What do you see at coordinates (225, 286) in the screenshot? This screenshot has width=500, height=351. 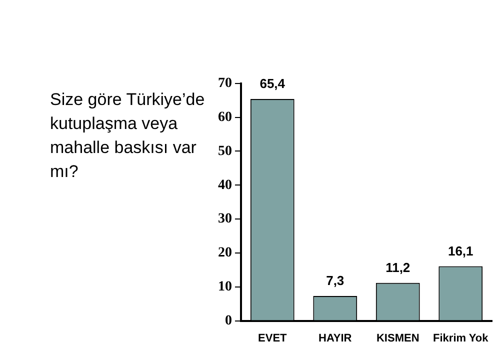 I see `y-tick-label: 10` at bounding box center [225, 286].